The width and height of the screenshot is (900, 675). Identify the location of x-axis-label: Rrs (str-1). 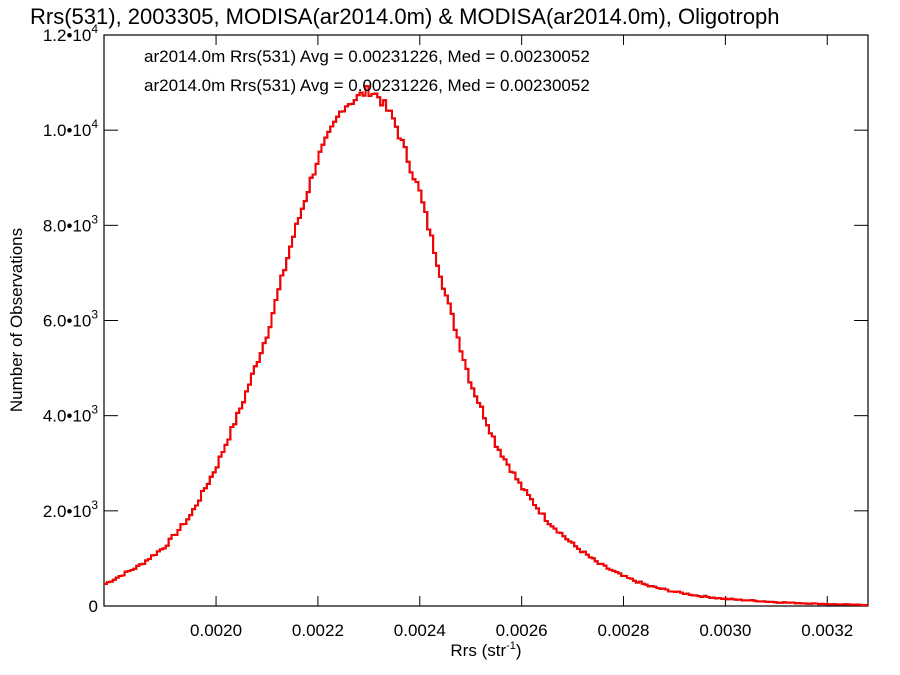
(485, 650).